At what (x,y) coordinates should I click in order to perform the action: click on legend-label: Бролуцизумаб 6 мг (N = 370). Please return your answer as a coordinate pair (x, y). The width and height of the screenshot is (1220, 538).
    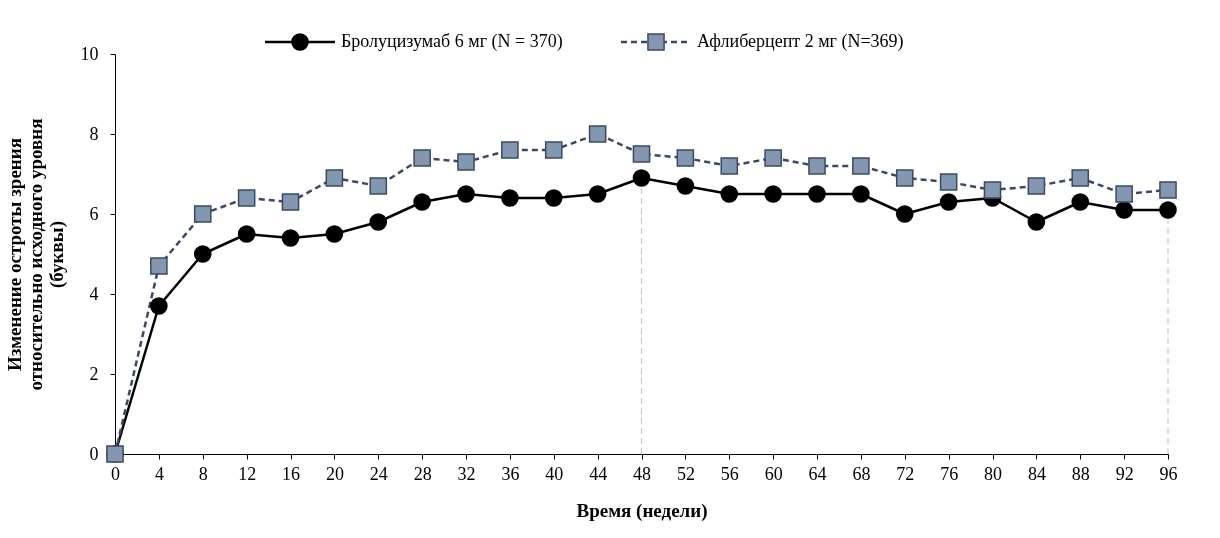
    Looking at the image, I should click on (452, 41).